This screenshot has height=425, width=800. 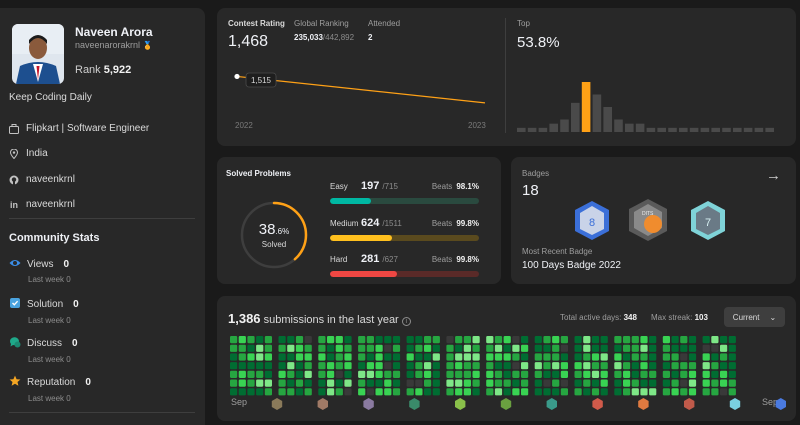 What do you see at coordinates (406, 321) in the screenshot?
I see `info-icon: i` at bounding box center [406, 321].